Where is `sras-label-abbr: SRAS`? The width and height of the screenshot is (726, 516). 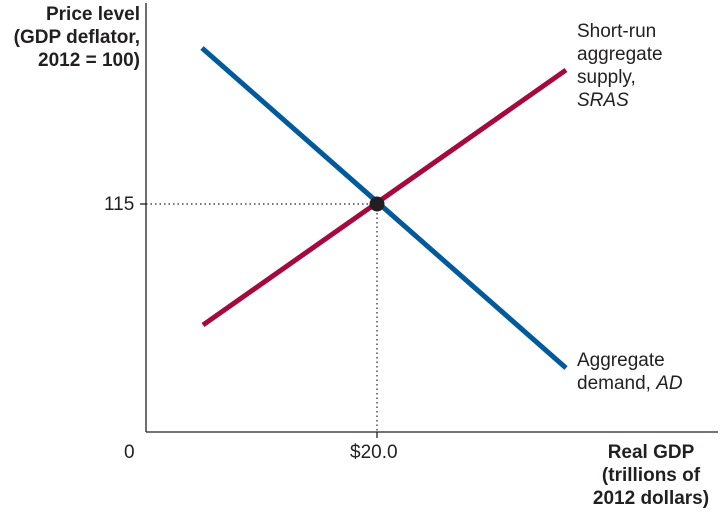
sras-label-abbr: SRAS is located at coordinates (603, 100).